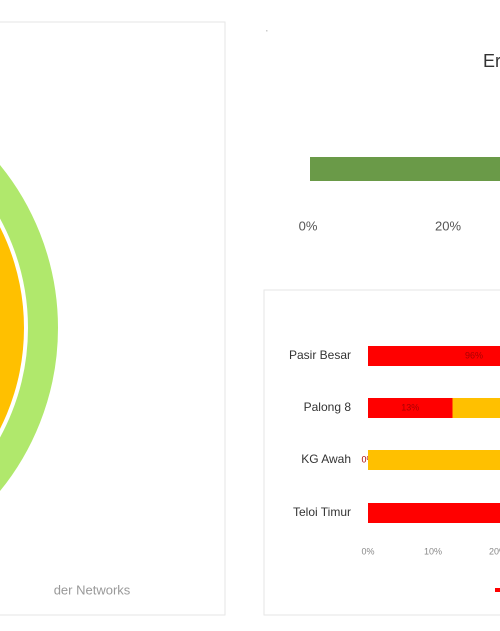 This screenshot has height=631, width=500. I want to click on value-label: 13%, so click(410, 407).